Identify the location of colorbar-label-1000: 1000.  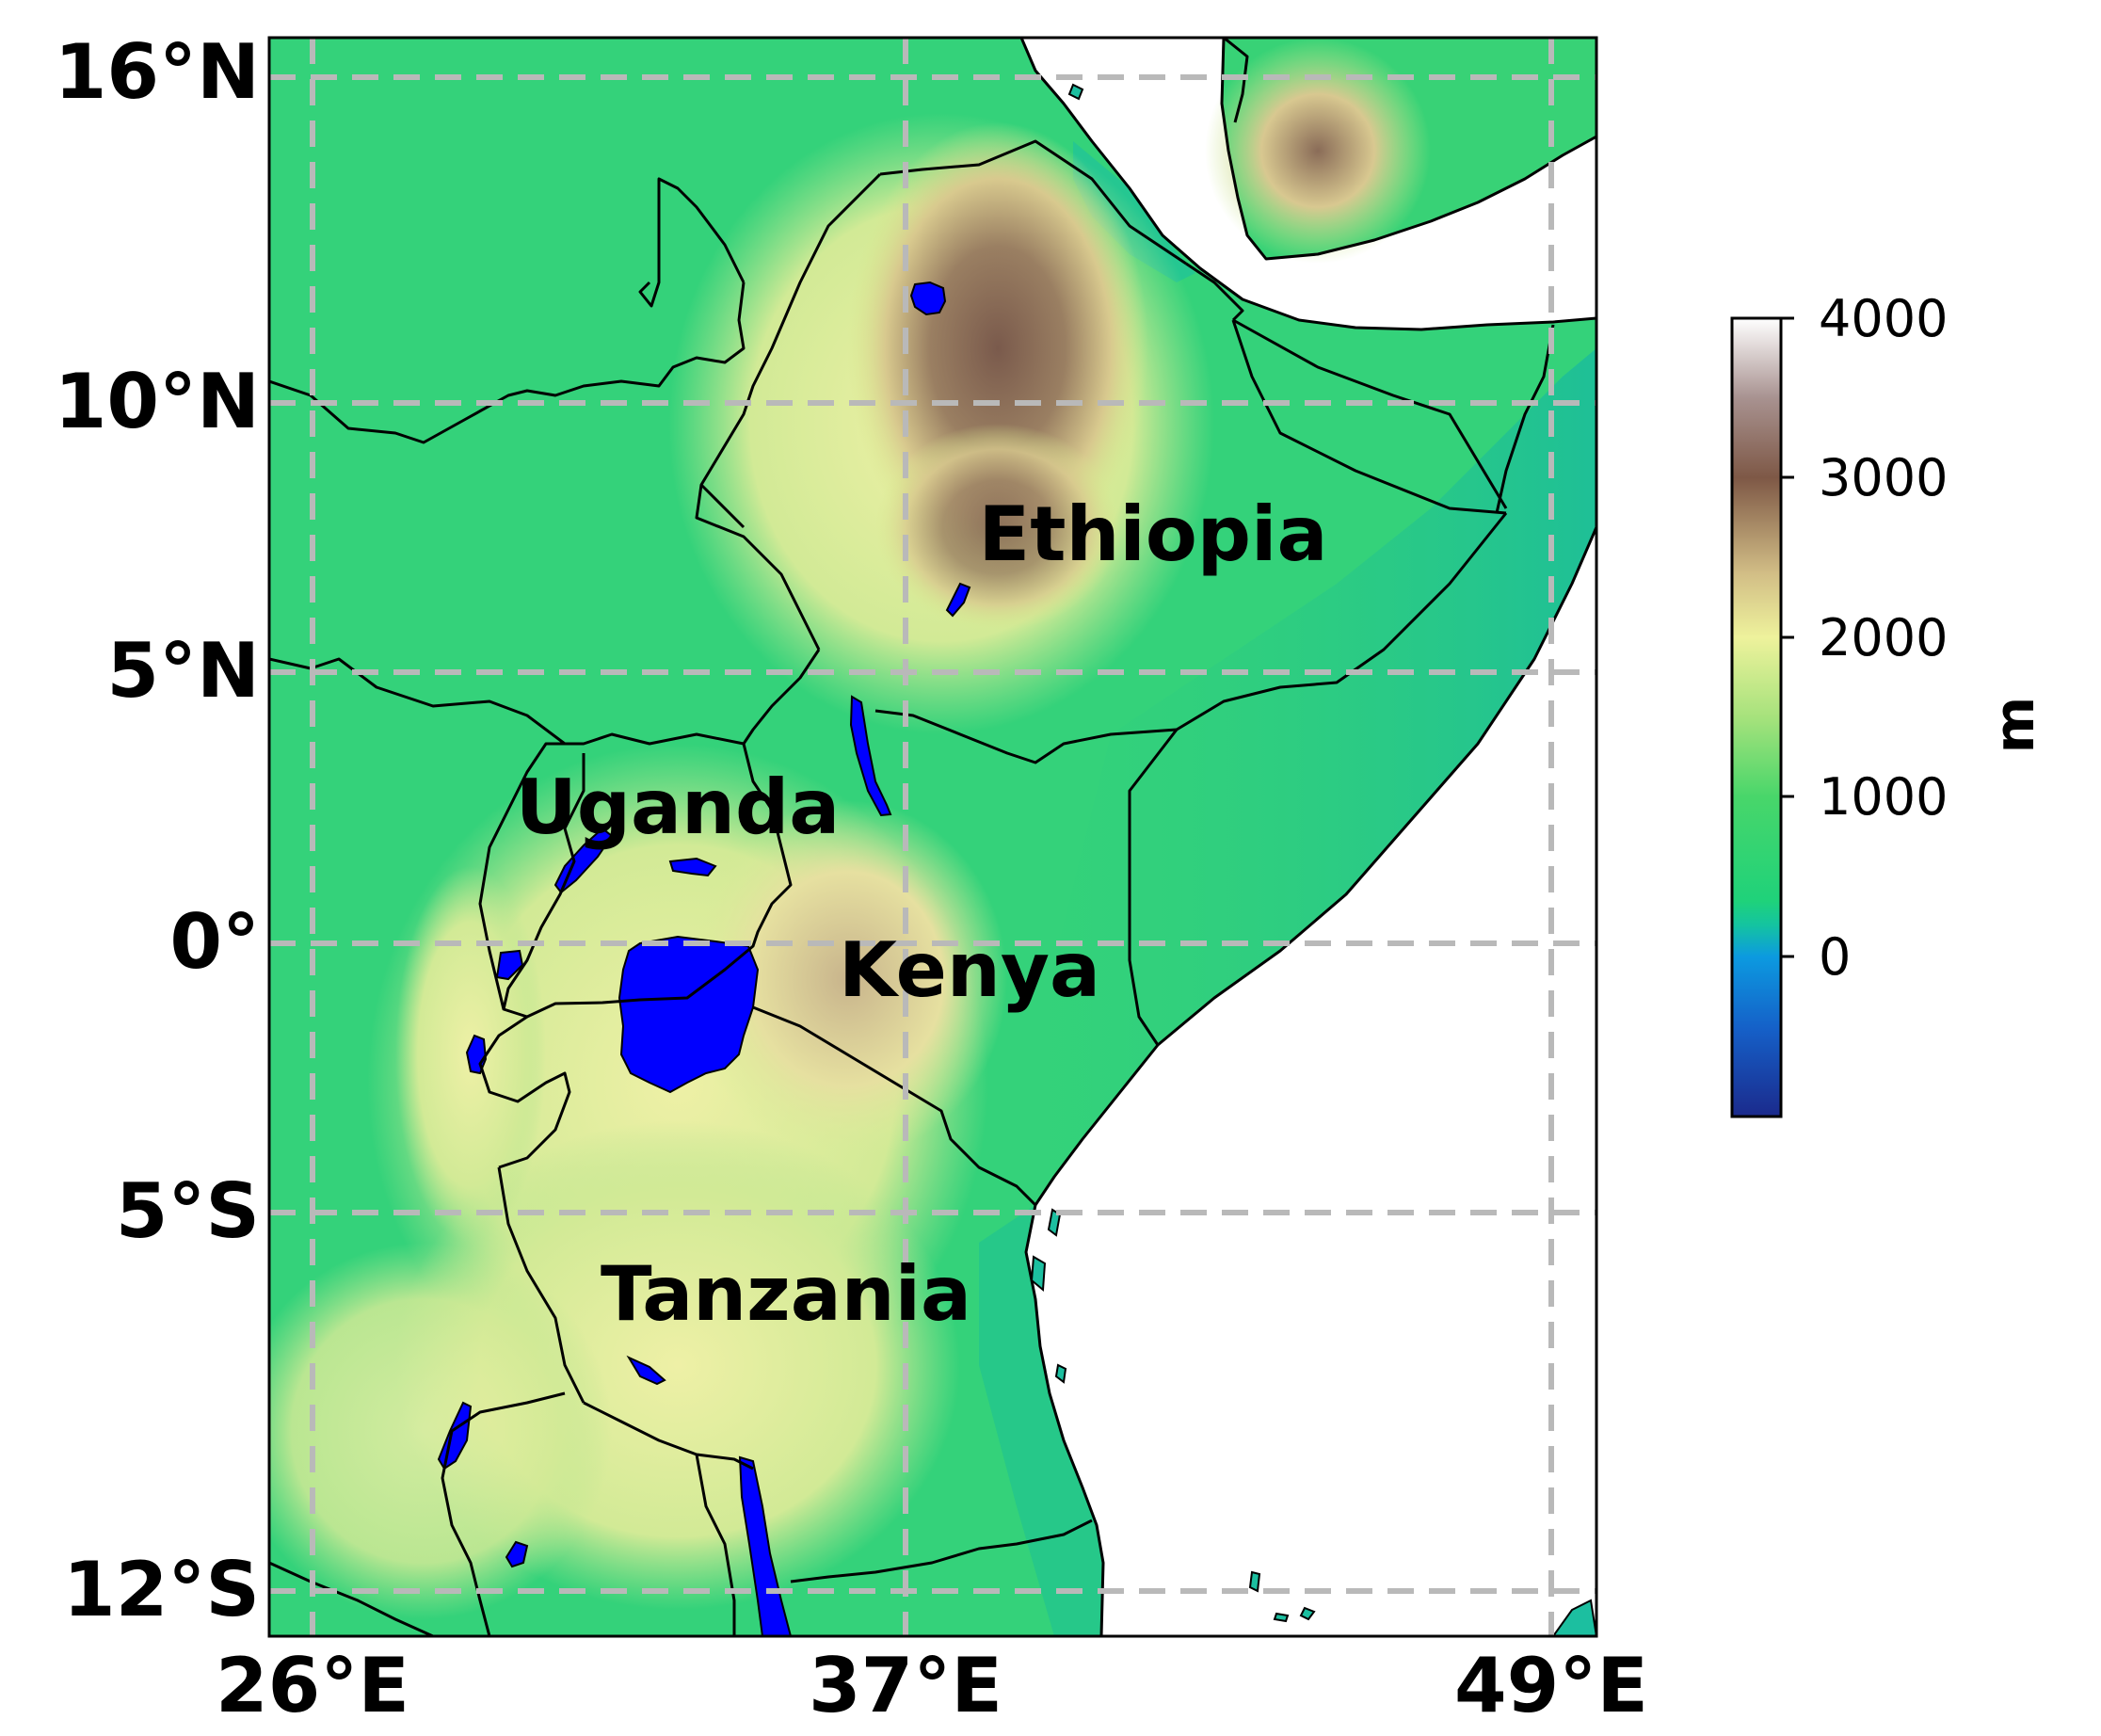
(1883, 797).